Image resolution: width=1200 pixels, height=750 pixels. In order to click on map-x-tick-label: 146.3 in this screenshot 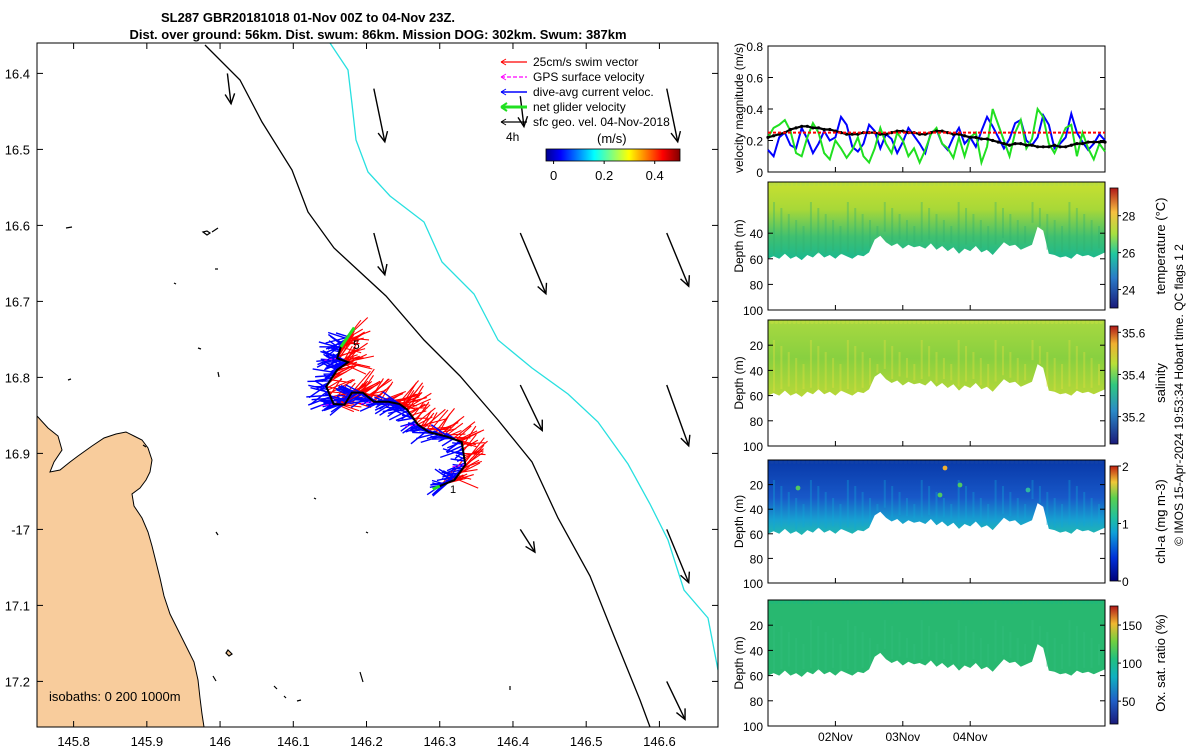, I will do `click(439, 741)`.